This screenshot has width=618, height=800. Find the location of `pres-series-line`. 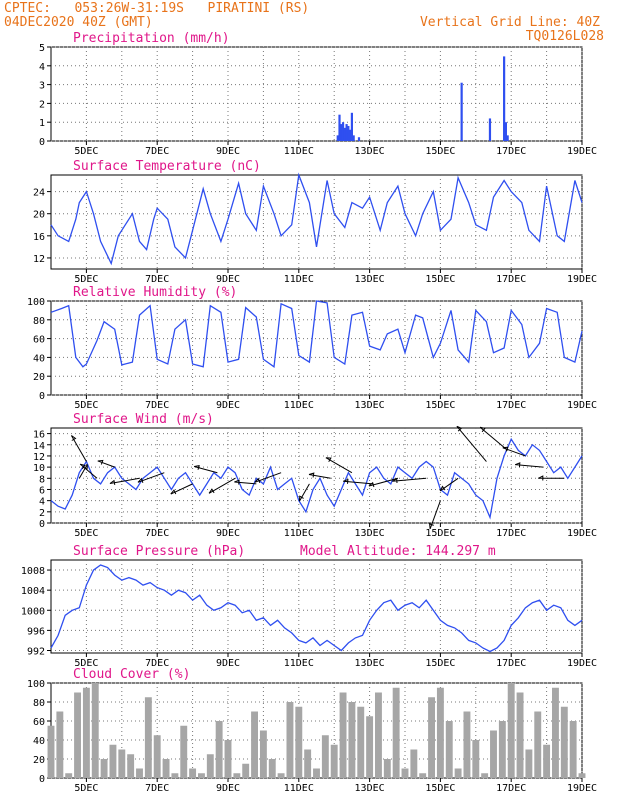

pres-series-line is located at coordinates (316, 608).